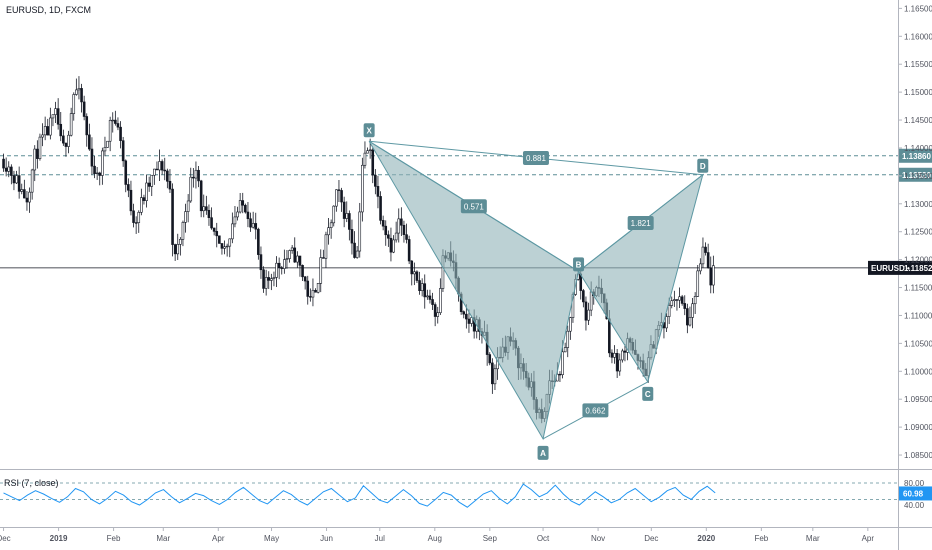 The height and width of the screenshot is (550, 932). I want to click on point-label: B, so click(579, 264).